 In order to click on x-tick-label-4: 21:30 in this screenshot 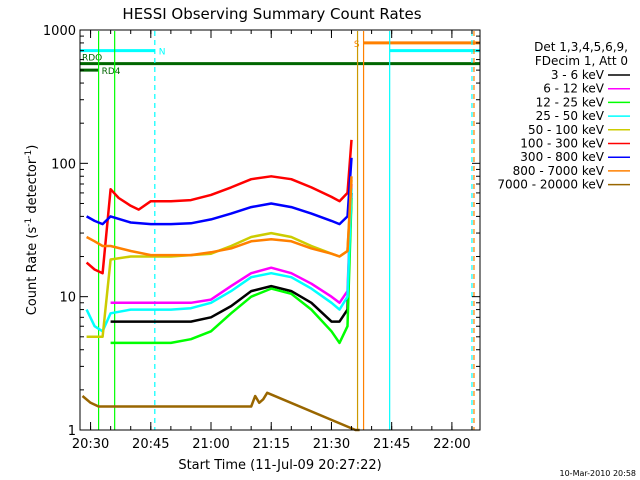, I will do `click(331, 444)`.